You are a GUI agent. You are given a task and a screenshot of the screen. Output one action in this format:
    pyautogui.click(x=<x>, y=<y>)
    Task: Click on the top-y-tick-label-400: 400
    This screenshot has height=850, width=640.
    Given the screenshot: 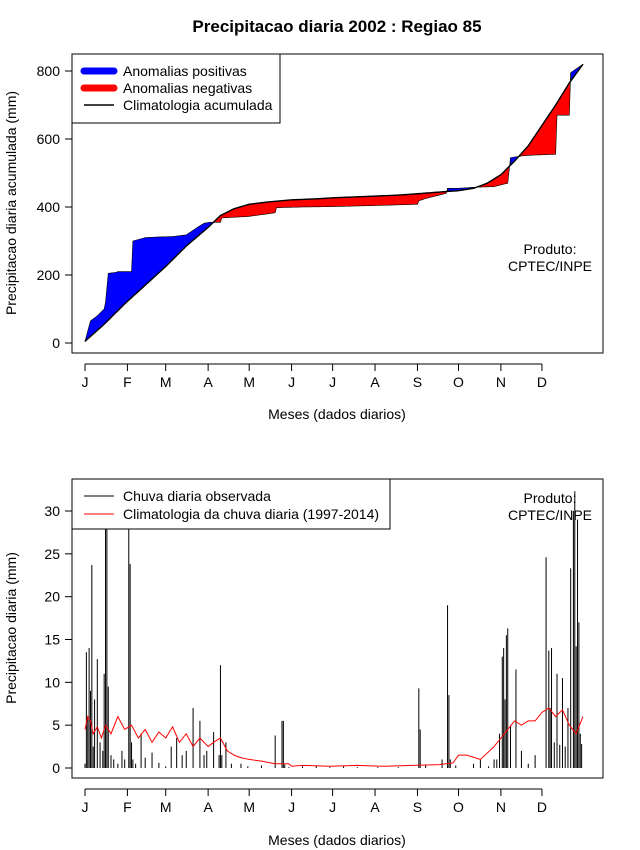 What is the action you would take?
    pyautogui.click(x=49, y=207)
    